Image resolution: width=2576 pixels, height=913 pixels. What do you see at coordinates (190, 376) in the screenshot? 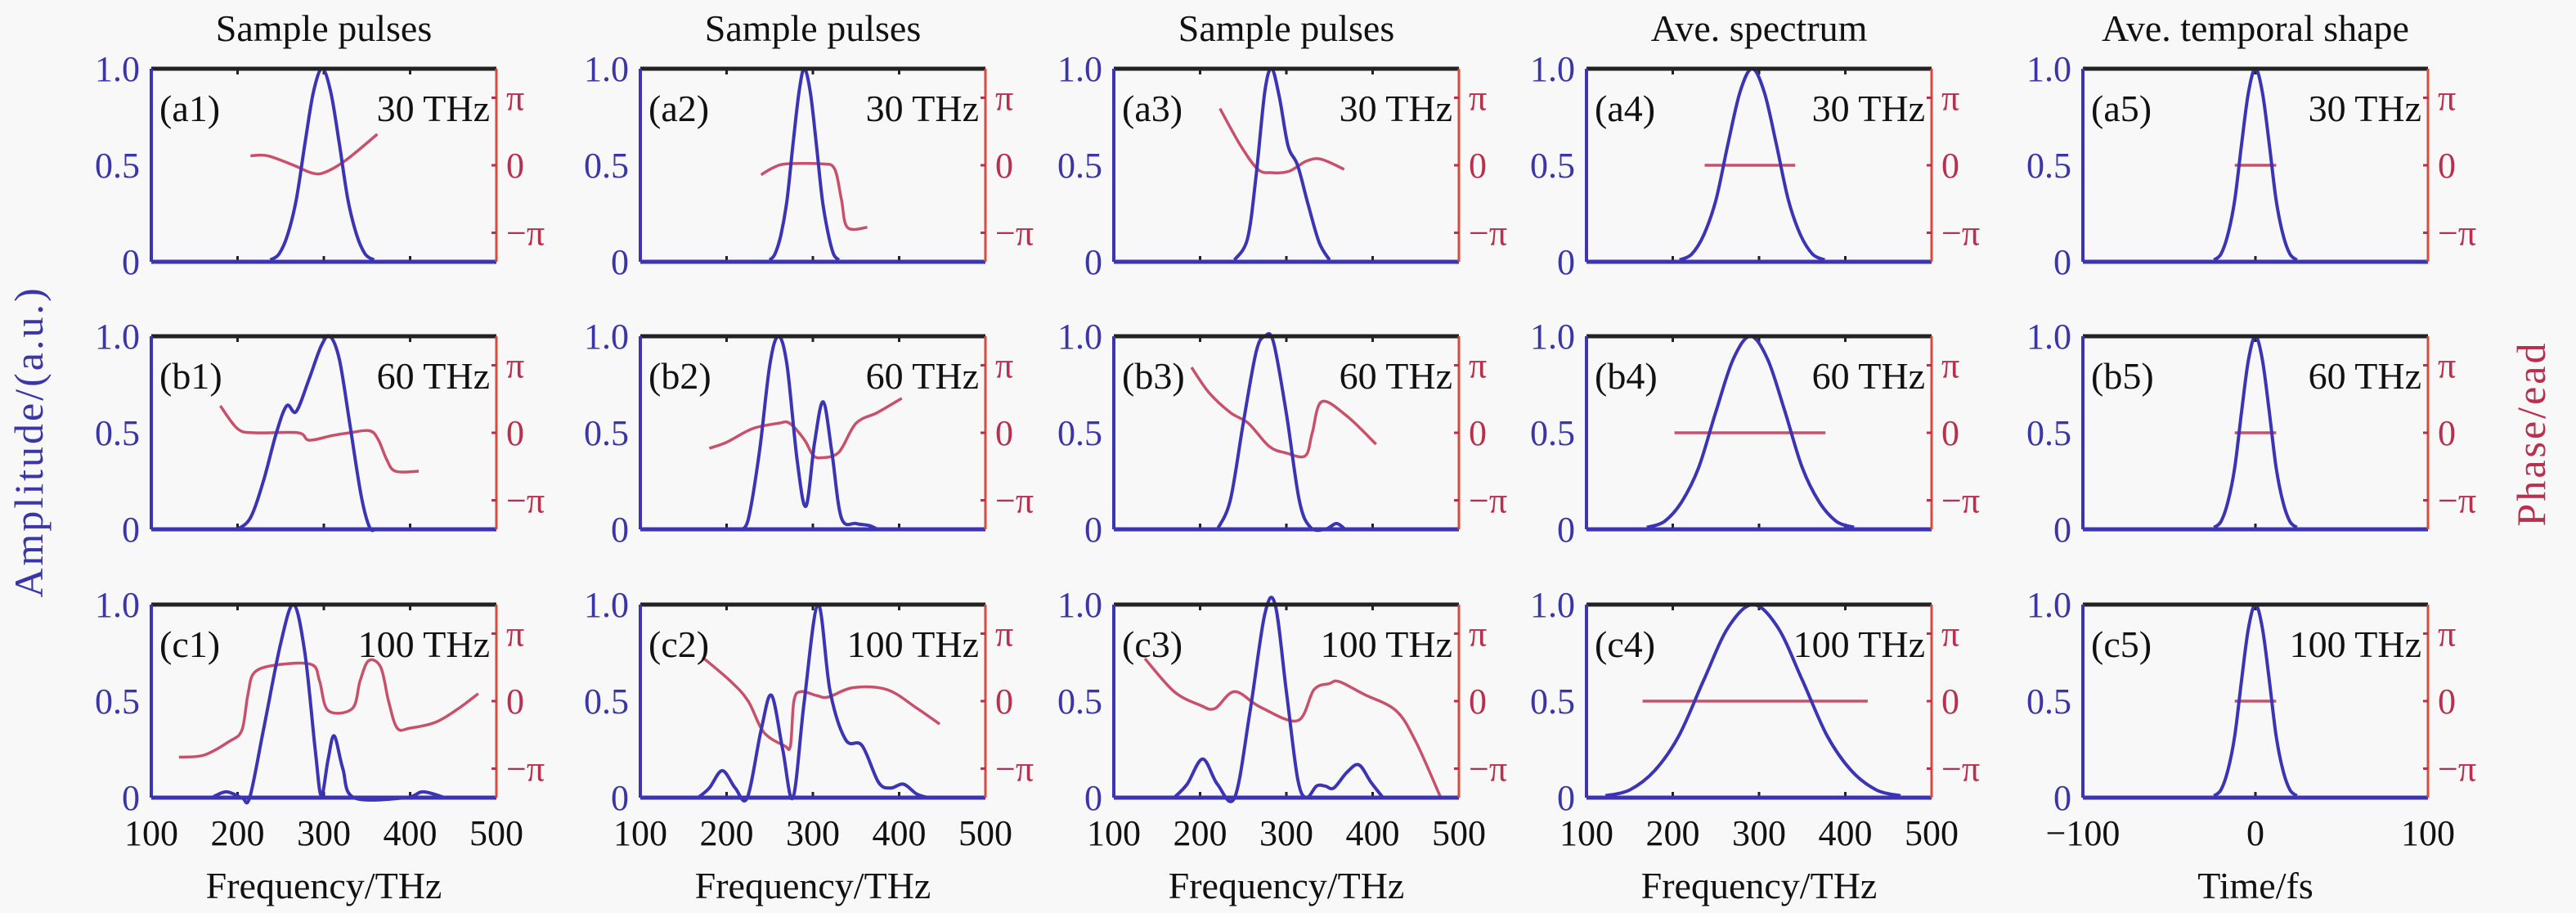
I see `panel-label: (b1)` at bounding box center [190, 376].